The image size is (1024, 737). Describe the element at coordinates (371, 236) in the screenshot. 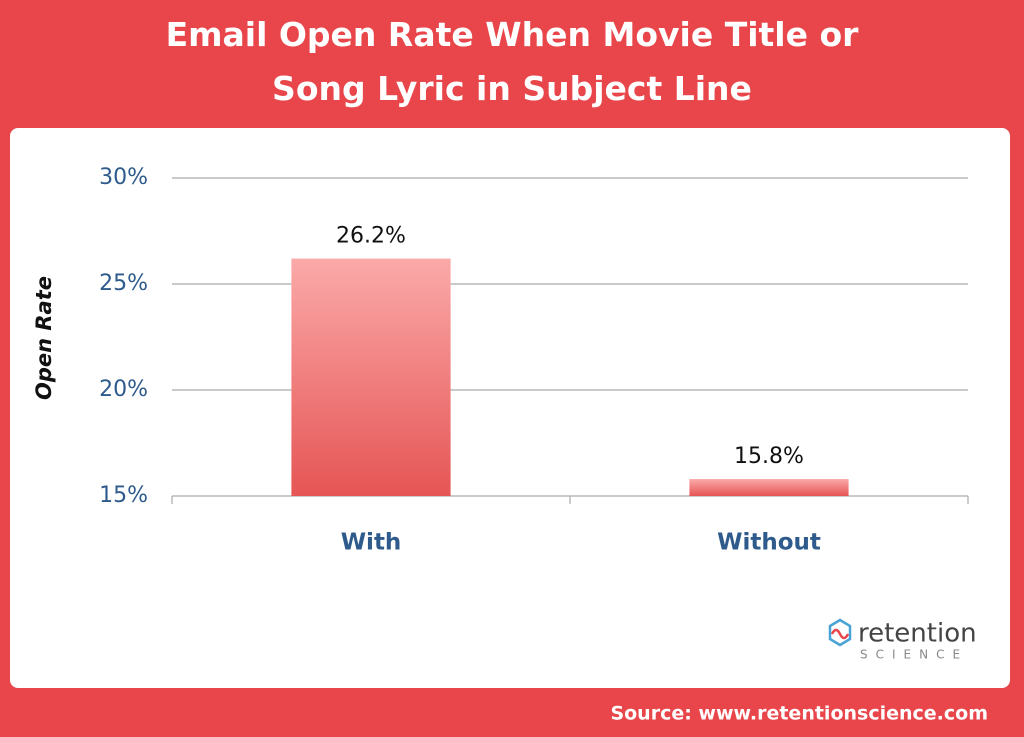

I see `value-label: 26.2%` at that location.